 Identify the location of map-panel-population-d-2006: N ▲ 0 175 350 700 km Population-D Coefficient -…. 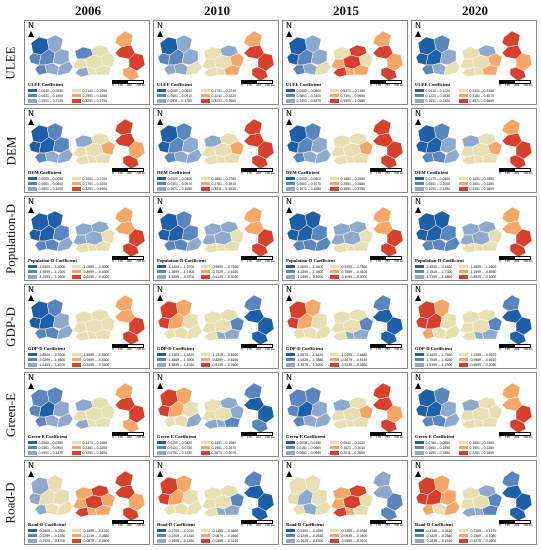
(87, 238).